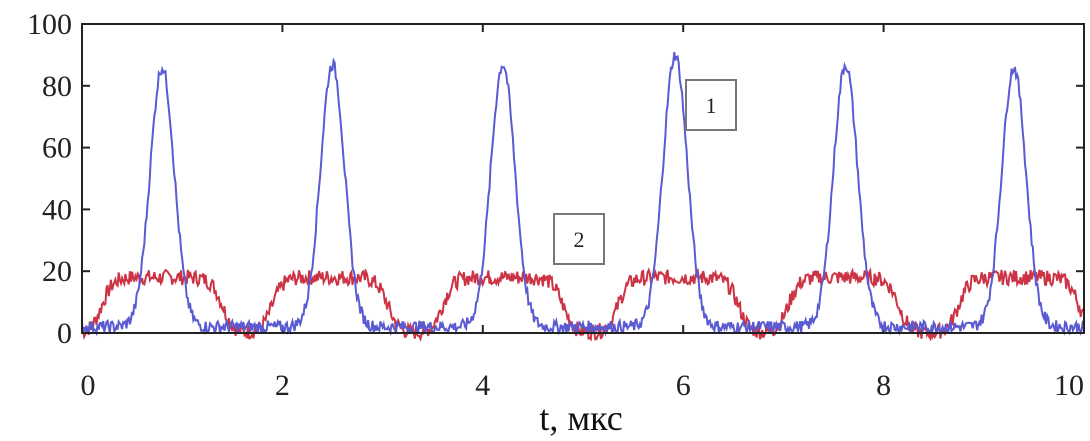 This screenshot has height=441, width=1090. I want to click on y-tick-label: 40, so click(57, 209).